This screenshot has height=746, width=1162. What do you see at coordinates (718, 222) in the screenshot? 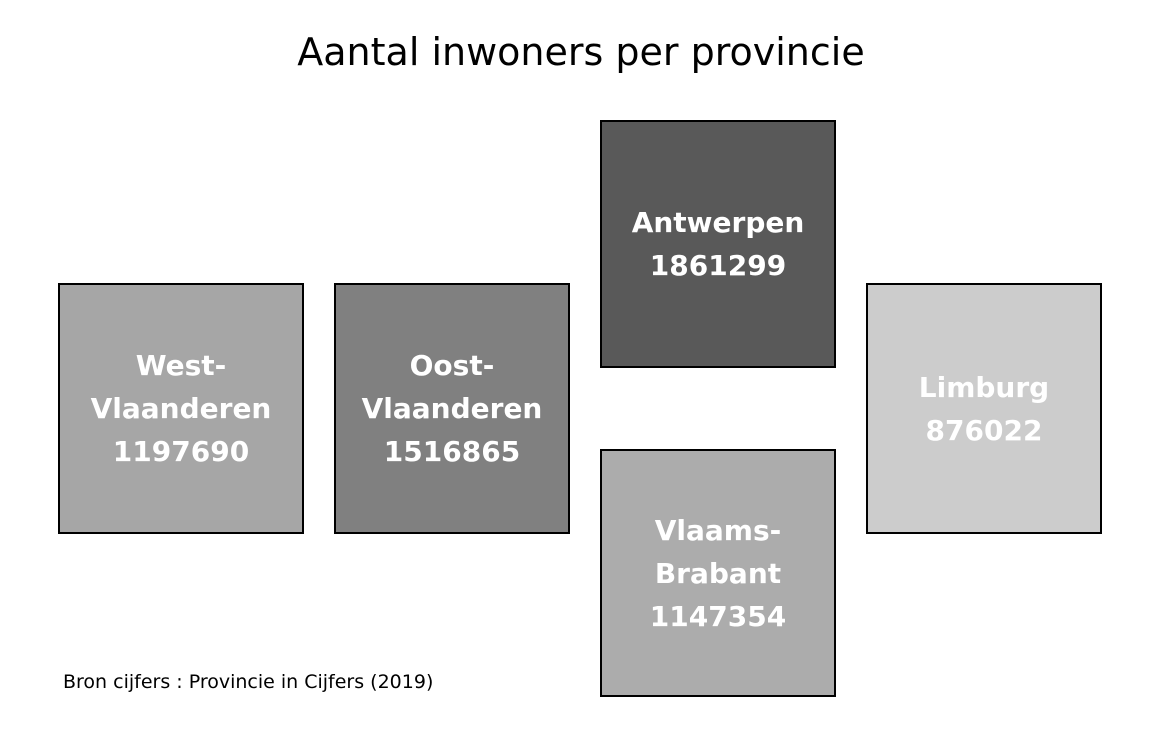
I see `province-name: Antwerpen` at bounding box center [718, 222].